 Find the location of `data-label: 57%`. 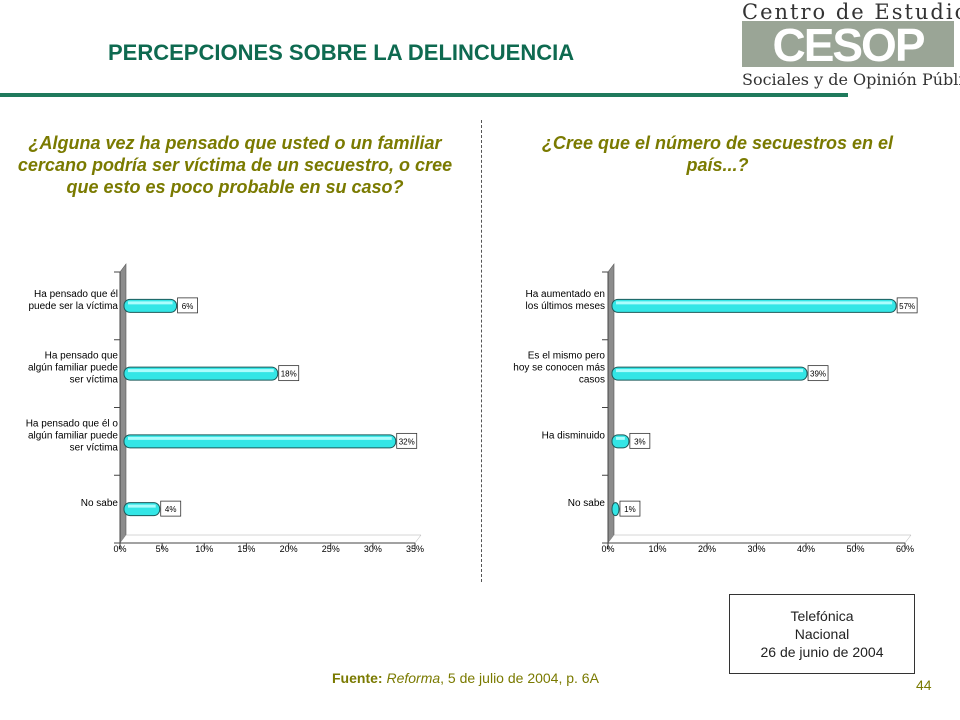

data-label: 57% is located at coordinates (907, 306).